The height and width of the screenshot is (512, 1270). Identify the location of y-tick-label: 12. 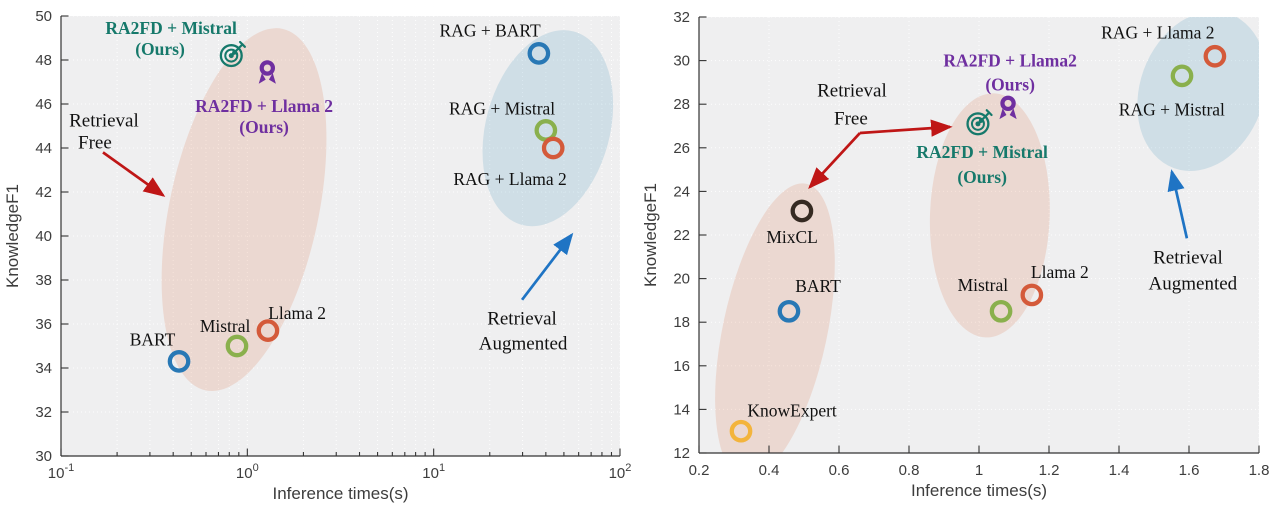
(681, 453).